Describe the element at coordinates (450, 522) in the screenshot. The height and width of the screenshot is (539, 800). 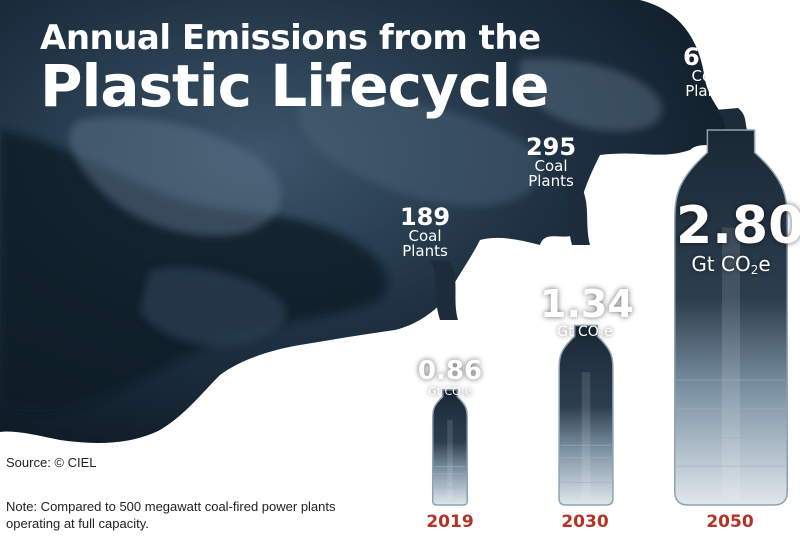
I see `year-label-2019: 2019` at that location.